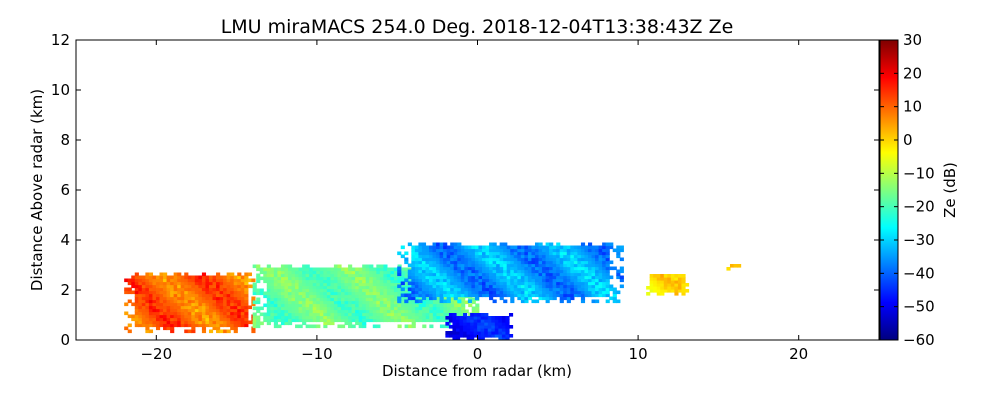 This screenshot has height=400, width=1000. Describe the element at coordinates (65, 290) in the screenshot. I see `y-tick-label: 2` at that location.